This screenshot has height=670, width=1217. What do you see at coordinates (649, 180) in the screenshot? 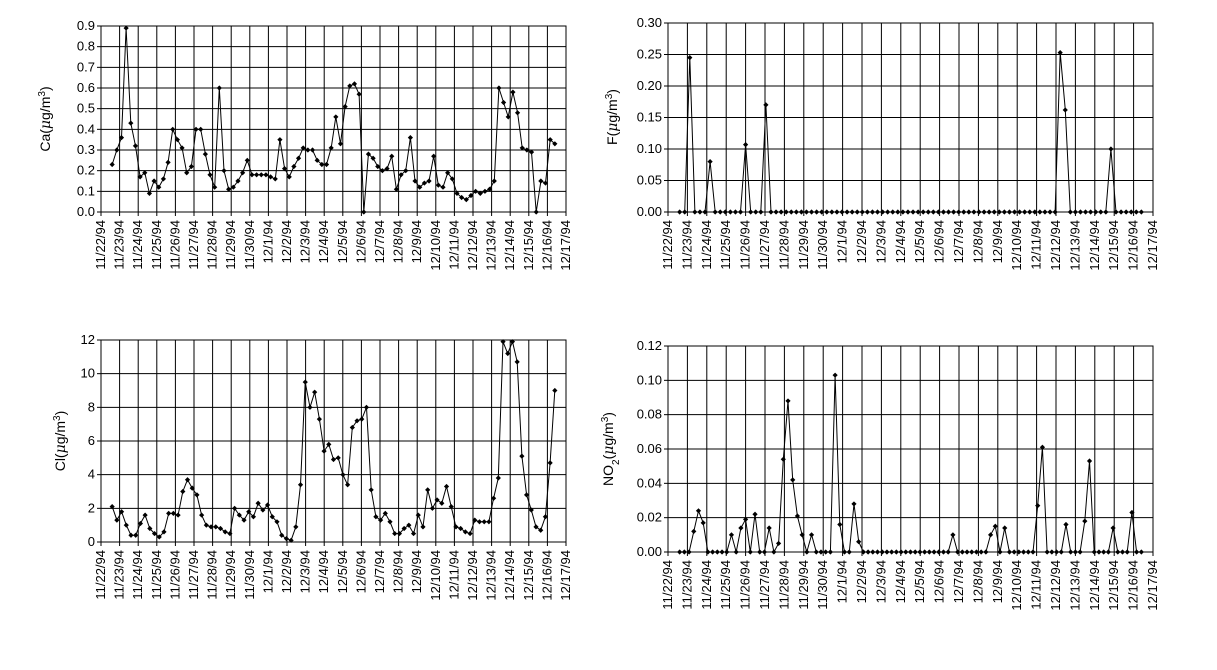
I see `y-tick-label: 0.05` at bounding box center [649, 180].